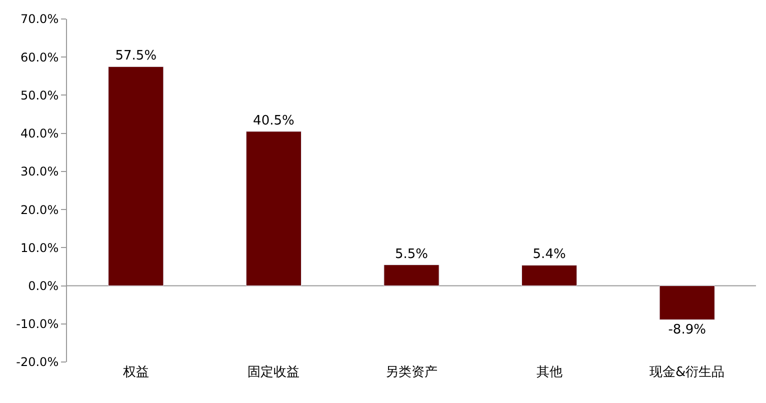 Image resolution: width=766 pixels, height=403 pixels. What do you see at coordinates (687, 330) in the screenshot?
I see `data-label: -8.9%` at bounding box center [687, 330].